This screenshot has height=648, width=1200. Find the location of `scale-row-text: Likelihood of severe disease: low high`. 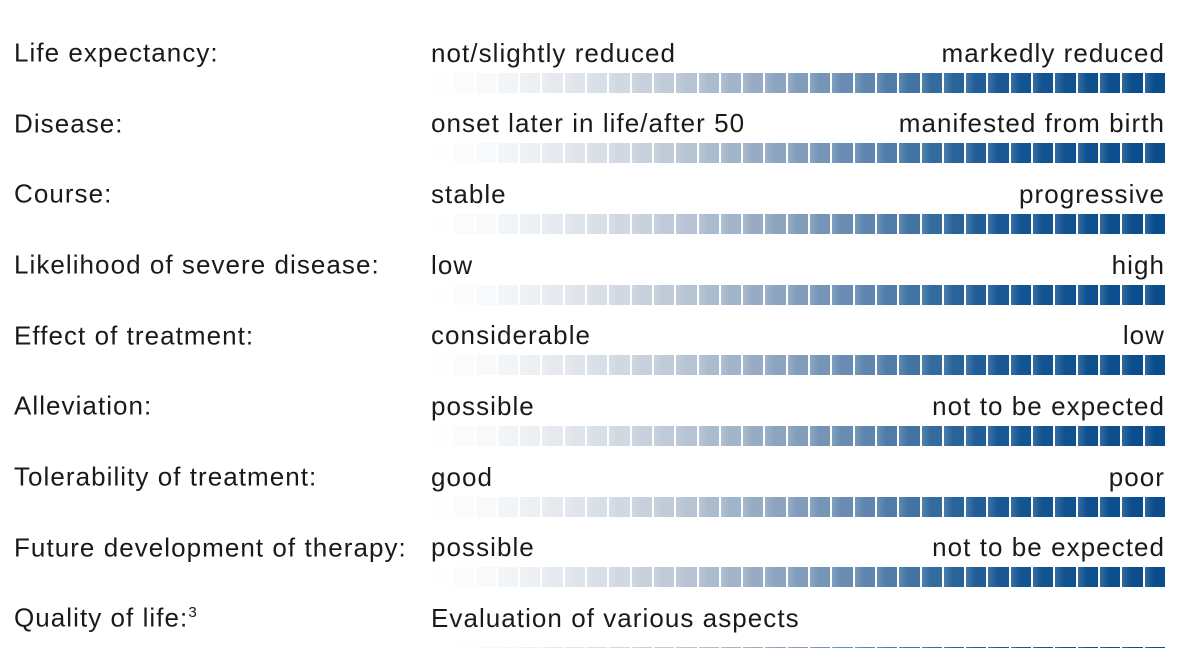

scale-row-text: Likelihood of severe disease: low high is located at coordinates (589, 262).